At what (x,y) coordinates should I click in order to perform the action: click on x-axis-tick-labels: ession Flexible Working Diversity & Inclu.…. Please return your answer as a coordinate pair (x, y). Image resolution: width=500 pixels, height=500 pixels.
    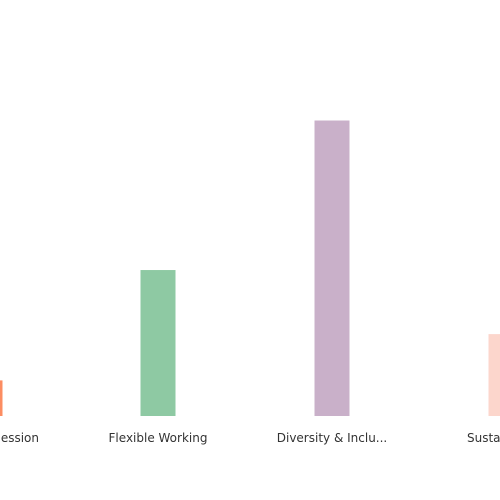
    Looking at the image, I should click on (250, 438).